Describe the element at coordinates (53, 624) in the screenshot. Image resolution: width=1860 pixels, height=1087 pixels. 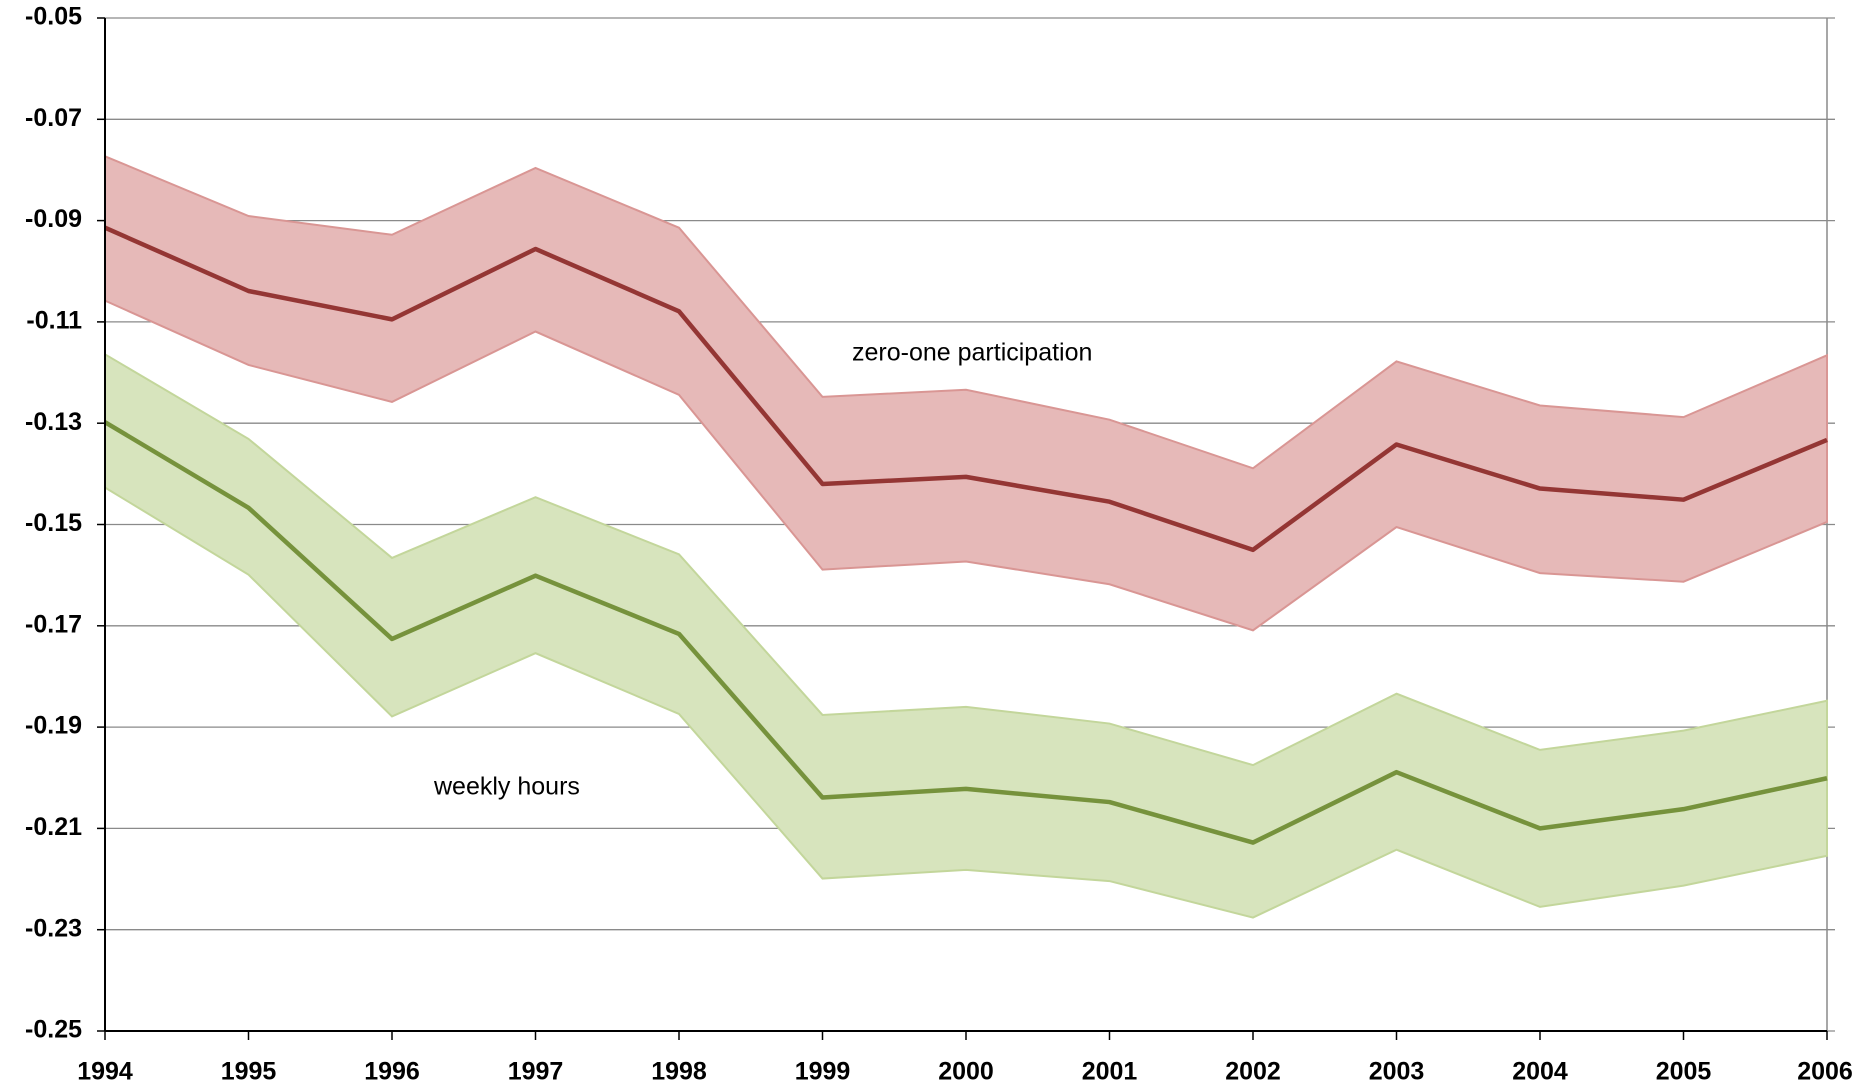
I see `y-tick-label: -0.17` at that location.